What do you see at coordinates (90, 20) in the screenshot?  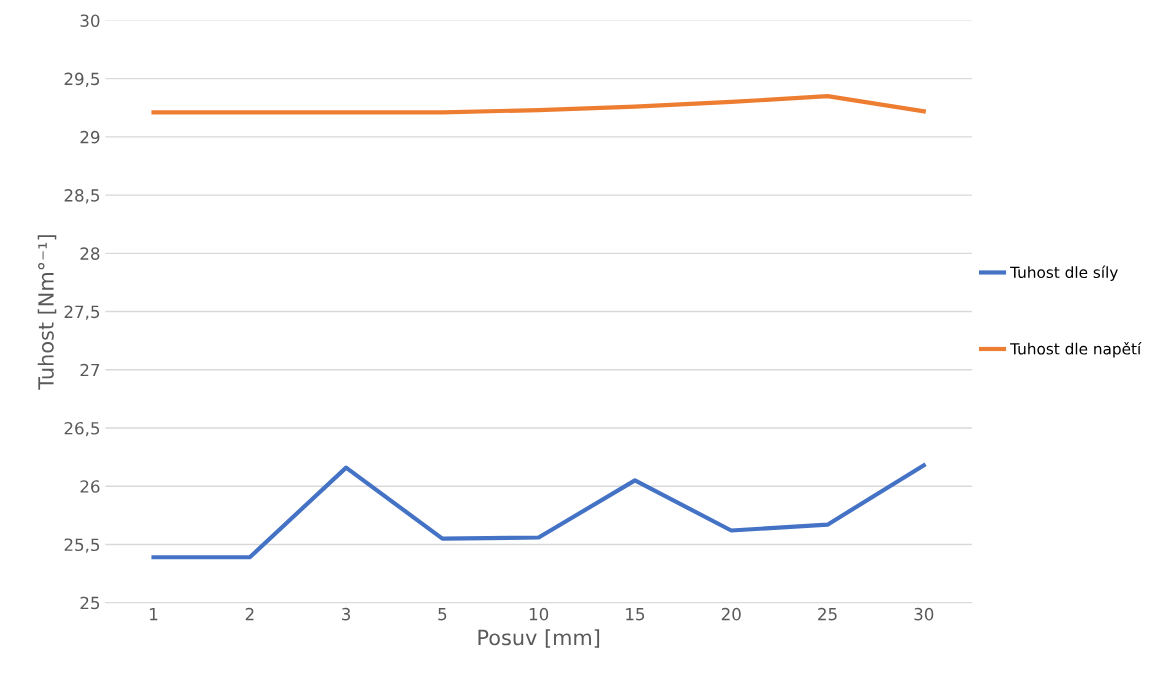 I see `y-tick-label: 30` at bounding box center [90, 20].